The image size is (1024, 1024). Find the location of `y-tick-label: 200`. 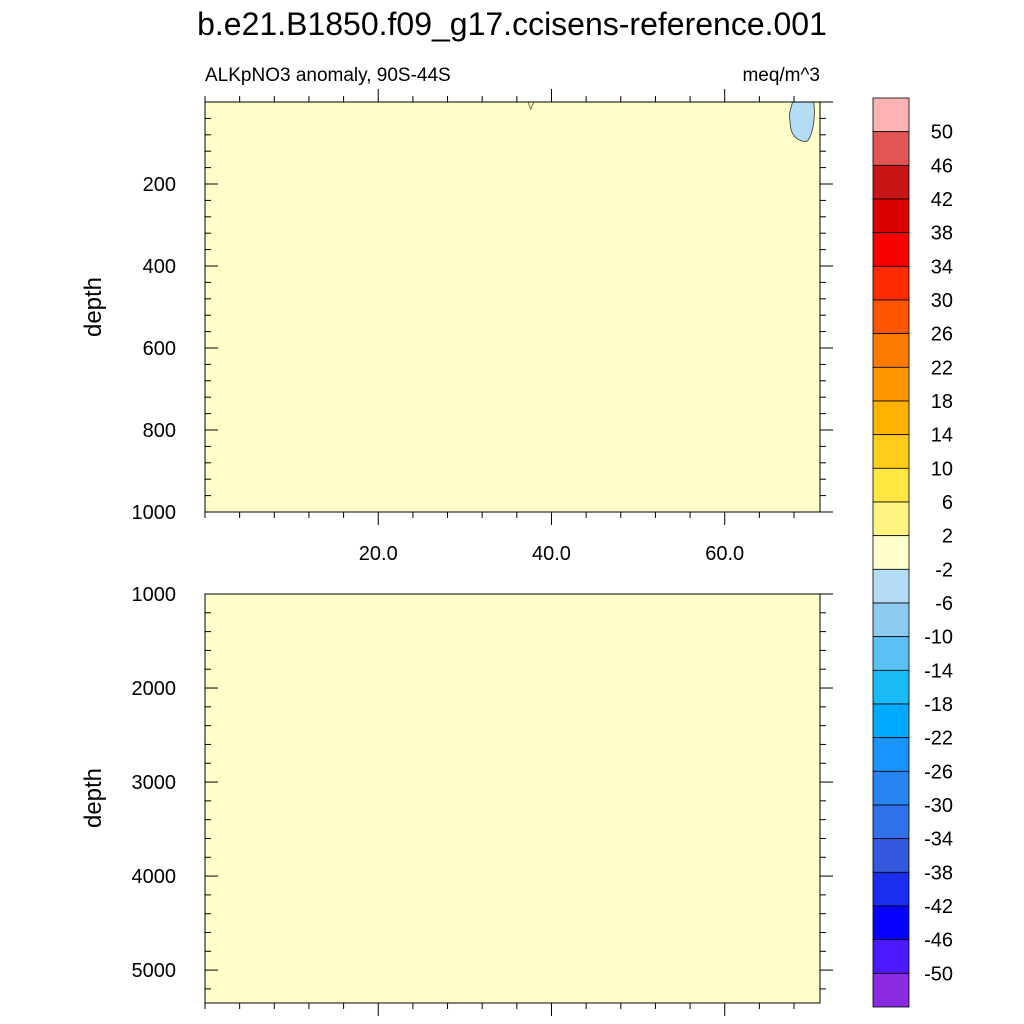

y-tick-label: 200 is located at coordinates (159, 185).